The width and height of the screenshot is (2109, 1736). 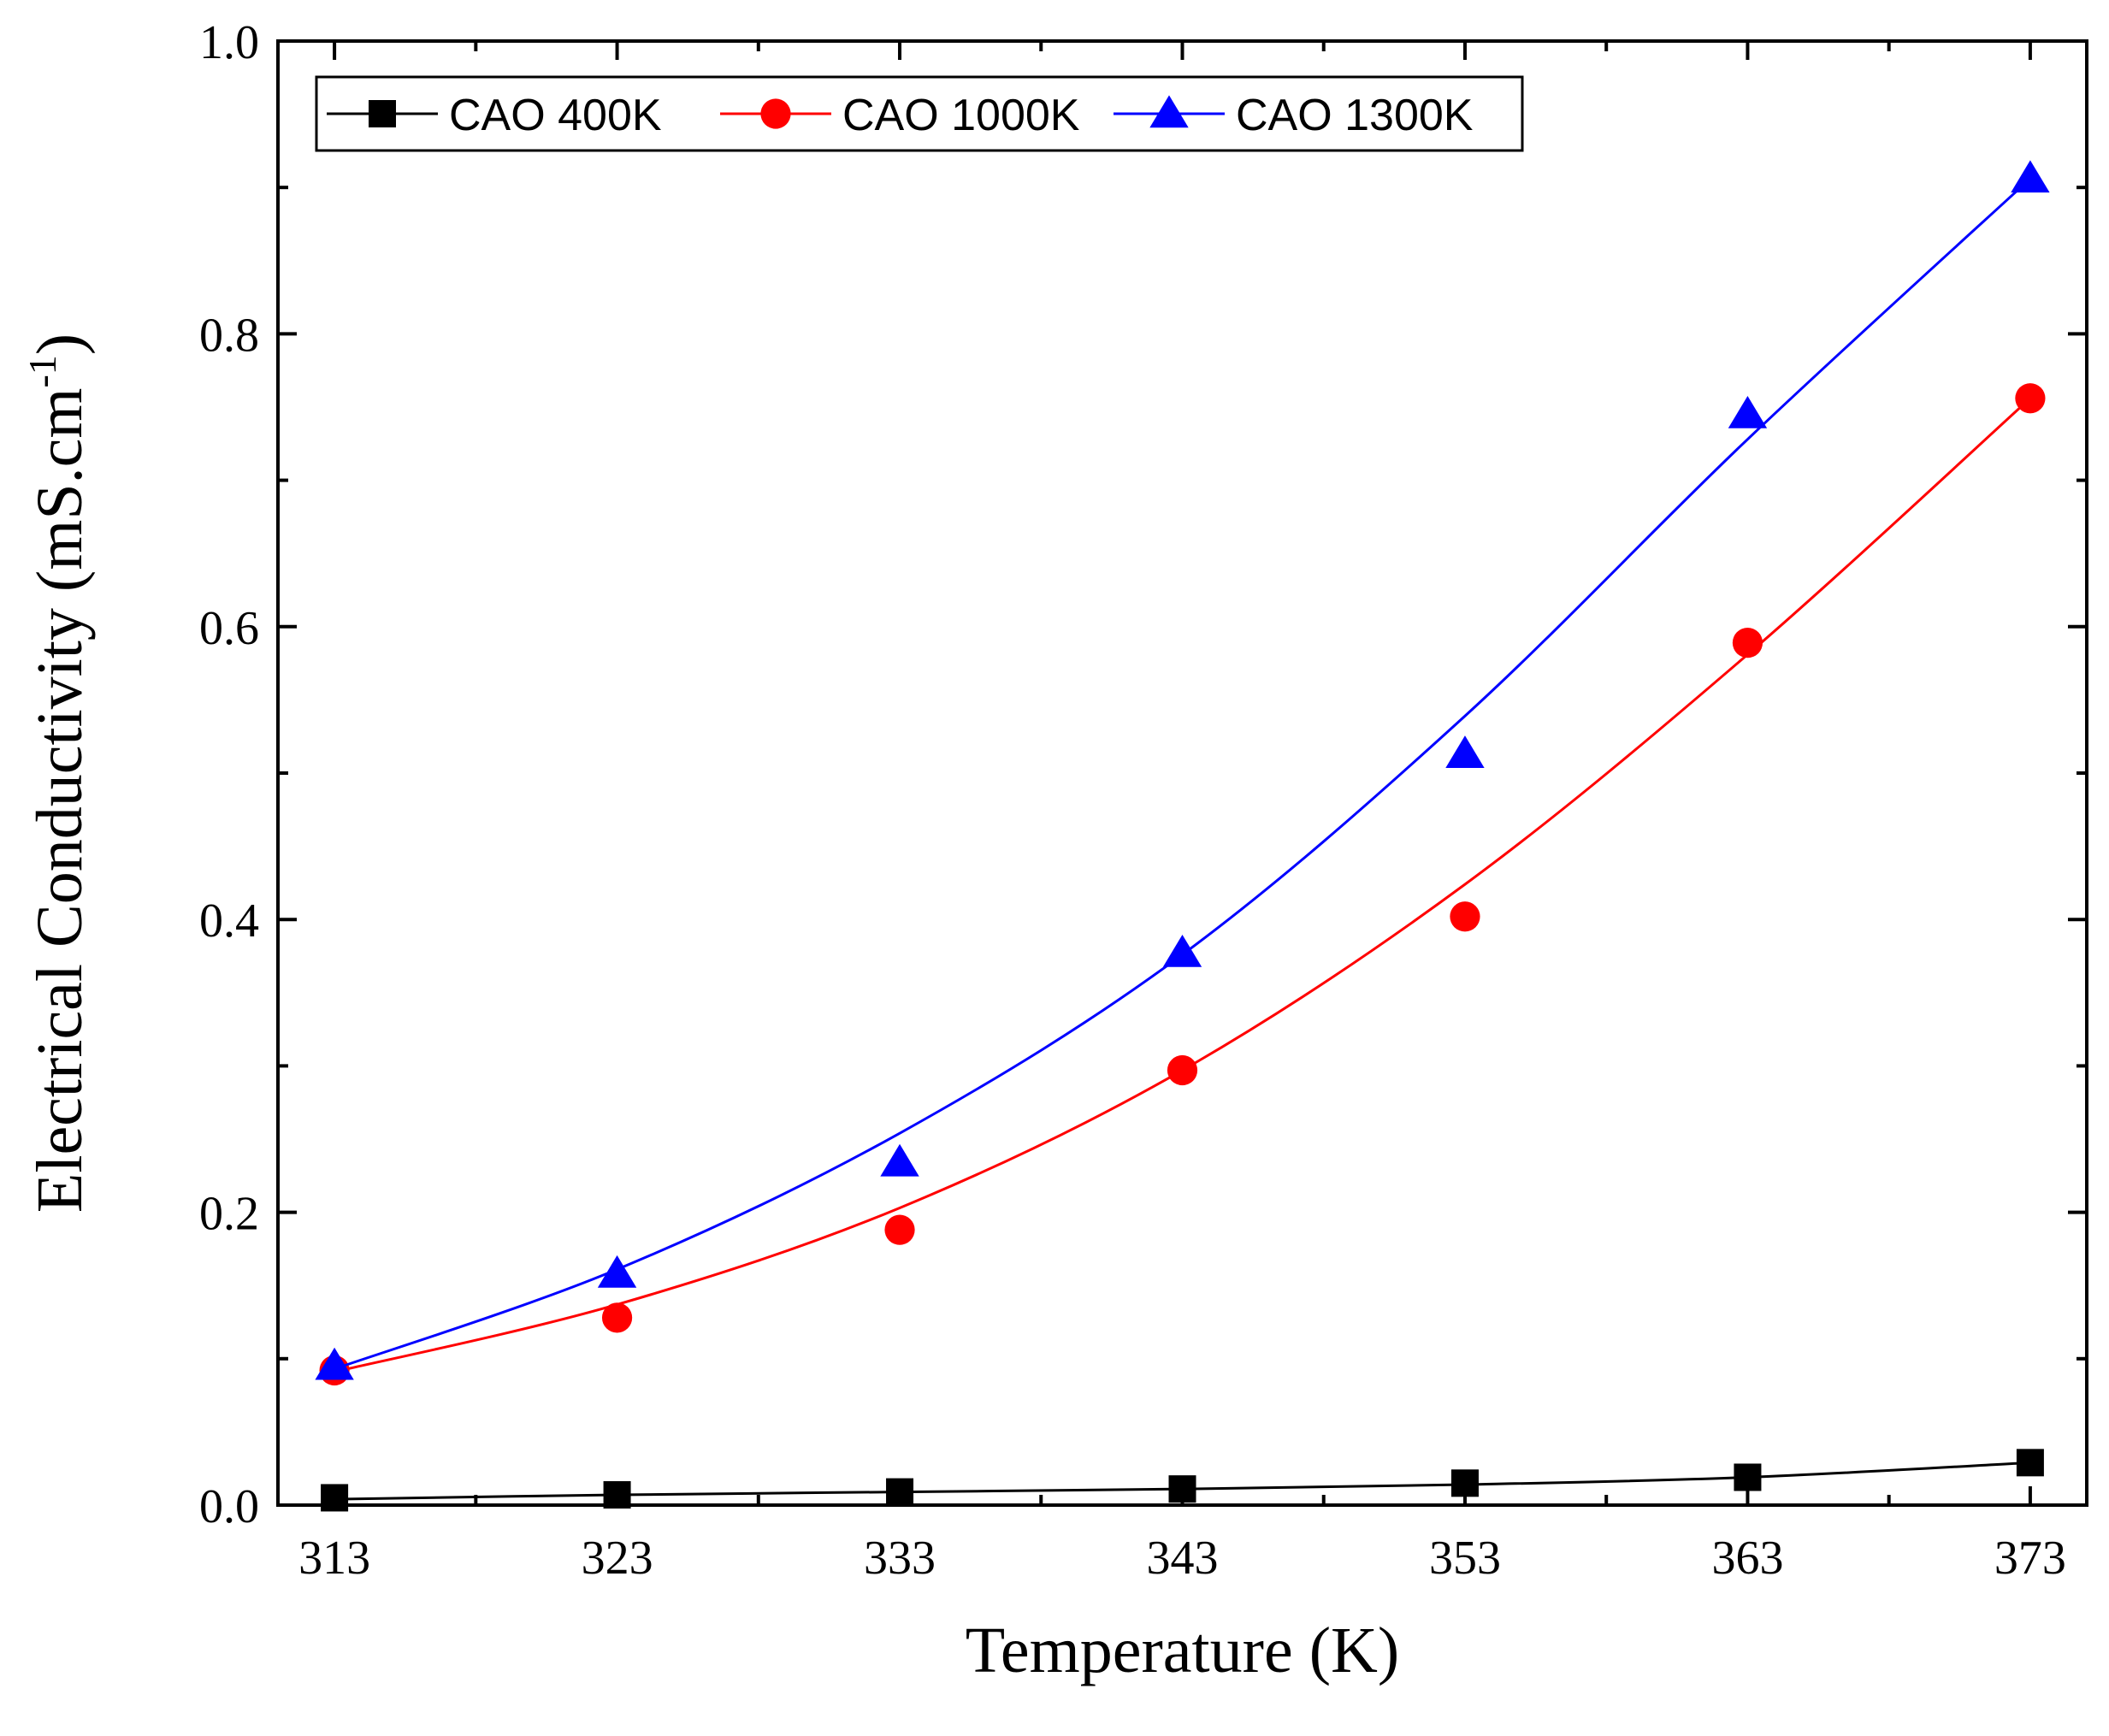 What do you see at coordinates (1465, 1559) in the screenshot?
I see `x-tick-label: 353` at bounding box center [1465, 1559].